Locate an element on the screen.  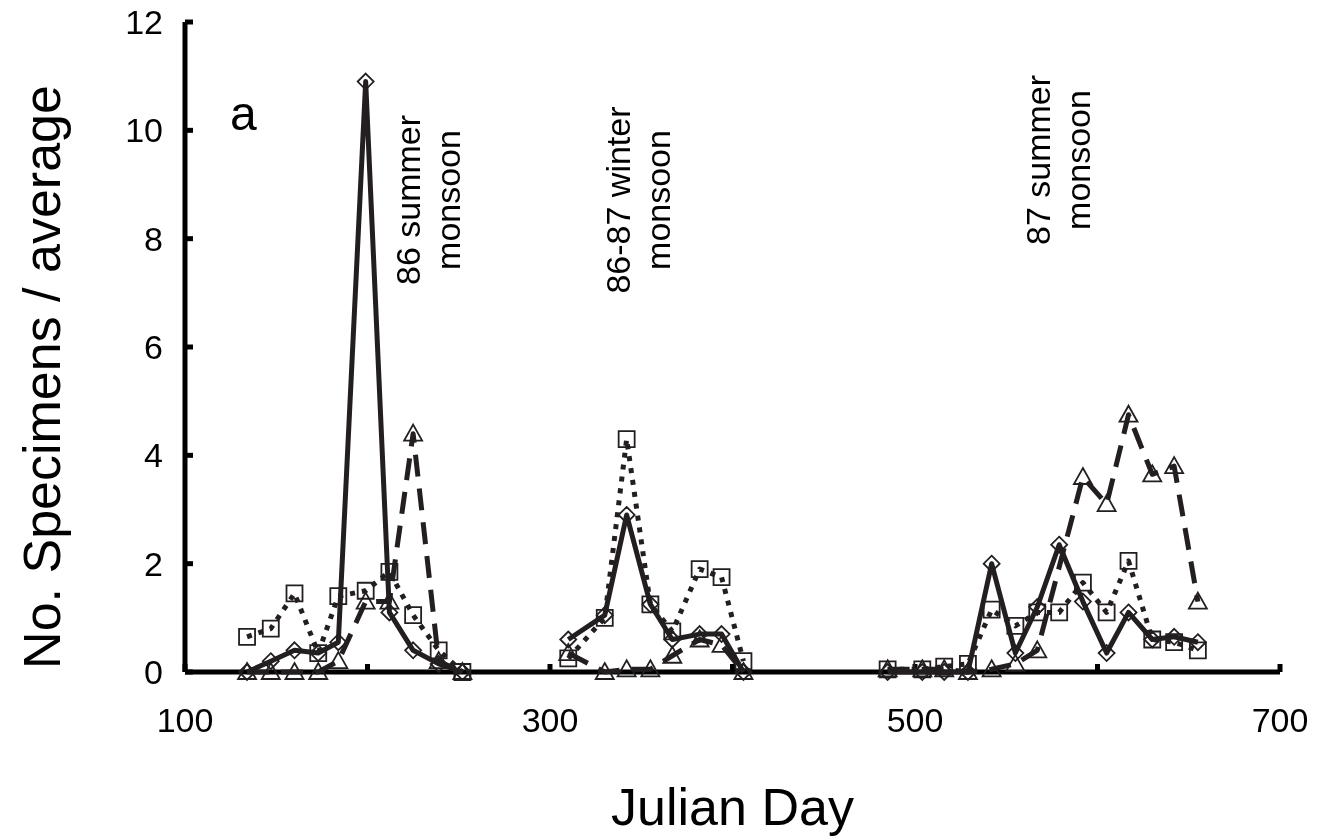
y-axis-title: No. Specimens / average is located at coordinates (42, 377).